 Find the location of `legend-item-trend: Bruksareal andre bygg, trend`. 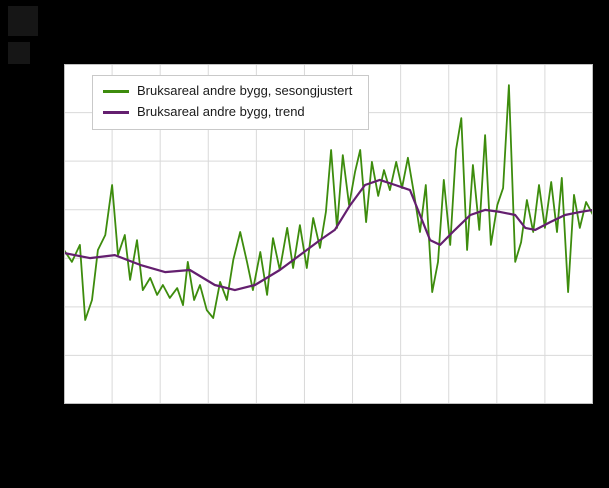

legend-item-trend: Bruksareal andre bygg, trend is located at coordinates (227, 112).